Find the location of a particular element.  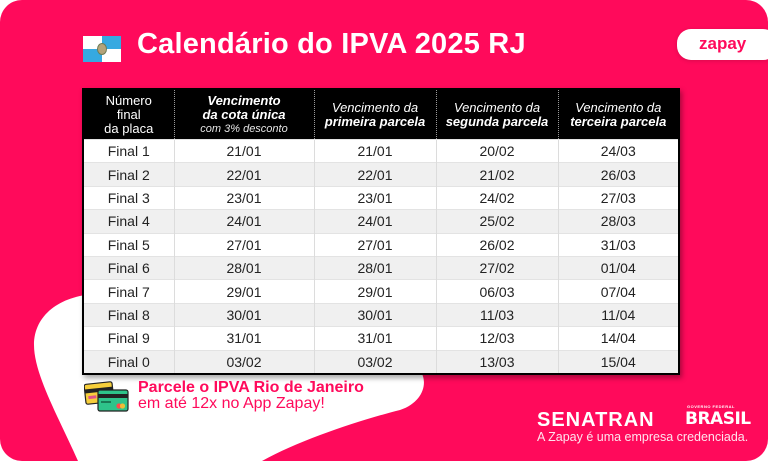

plate-final-cell: Final 8 is located at coordinates (129, 314).